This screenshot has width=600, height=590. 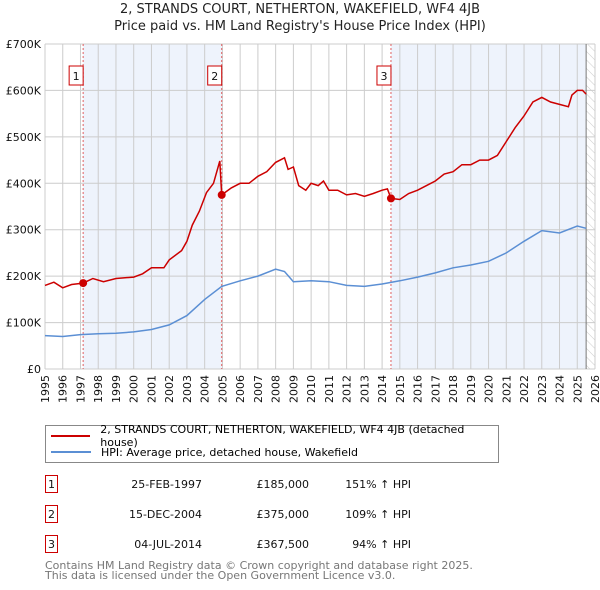 What do you see at coordinates (311, 389) in the screenshot?
I see `x-tick-label: 2010` at bounding box center [311, 389].